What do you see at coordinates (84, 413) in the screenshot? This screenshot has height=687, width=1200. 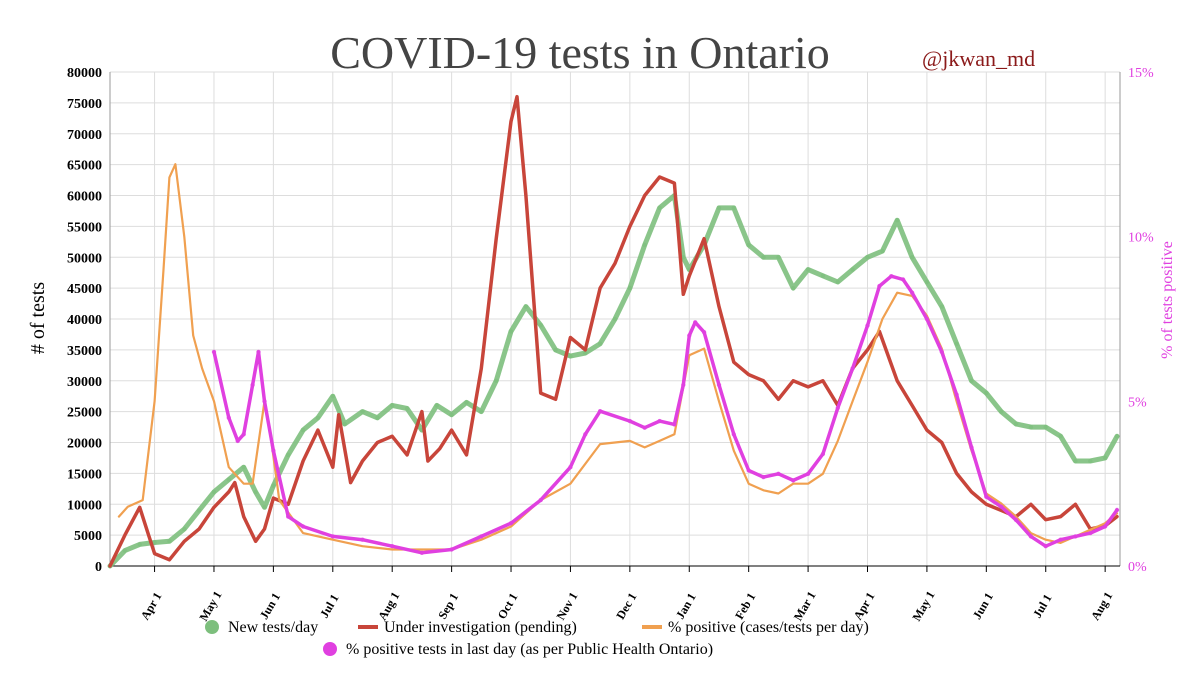 I see `y-tick-label: 25000` at bounding box center [84, 413].